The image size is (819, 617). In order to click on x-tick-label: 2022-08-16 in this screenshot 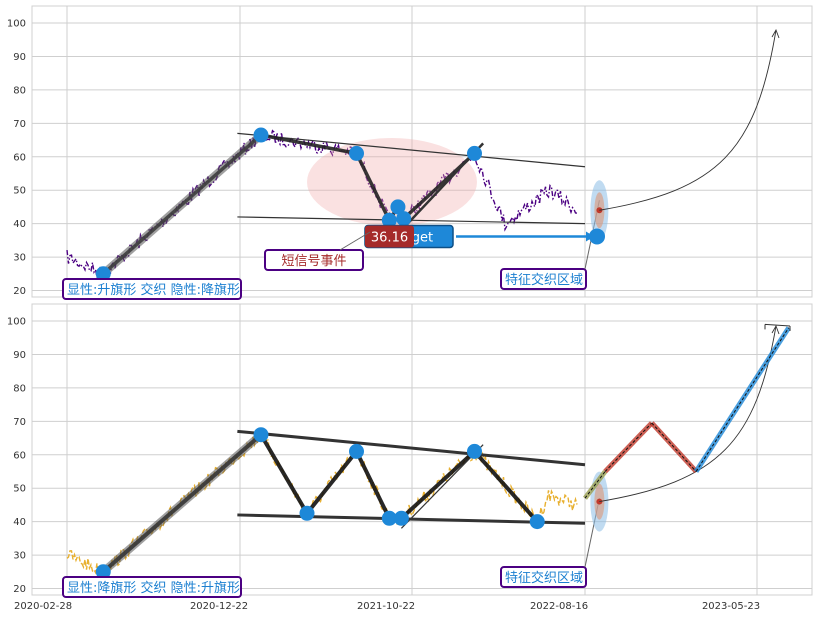, I will do `click(559, 606)`.